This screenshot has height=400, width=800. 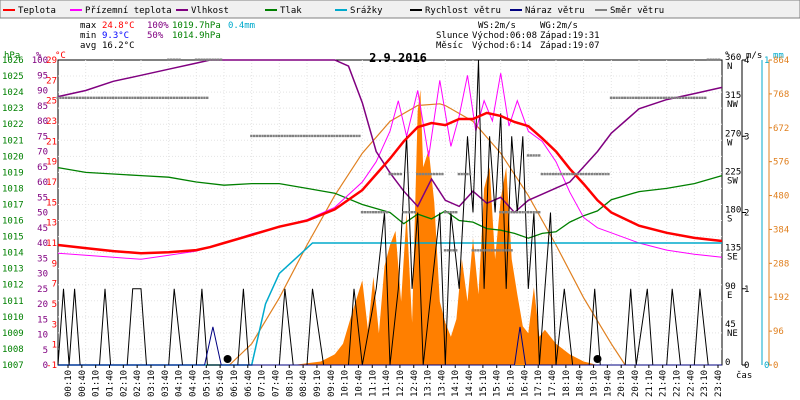 I want to click on hpa-tick: 1021, so click(x=13, y=141).